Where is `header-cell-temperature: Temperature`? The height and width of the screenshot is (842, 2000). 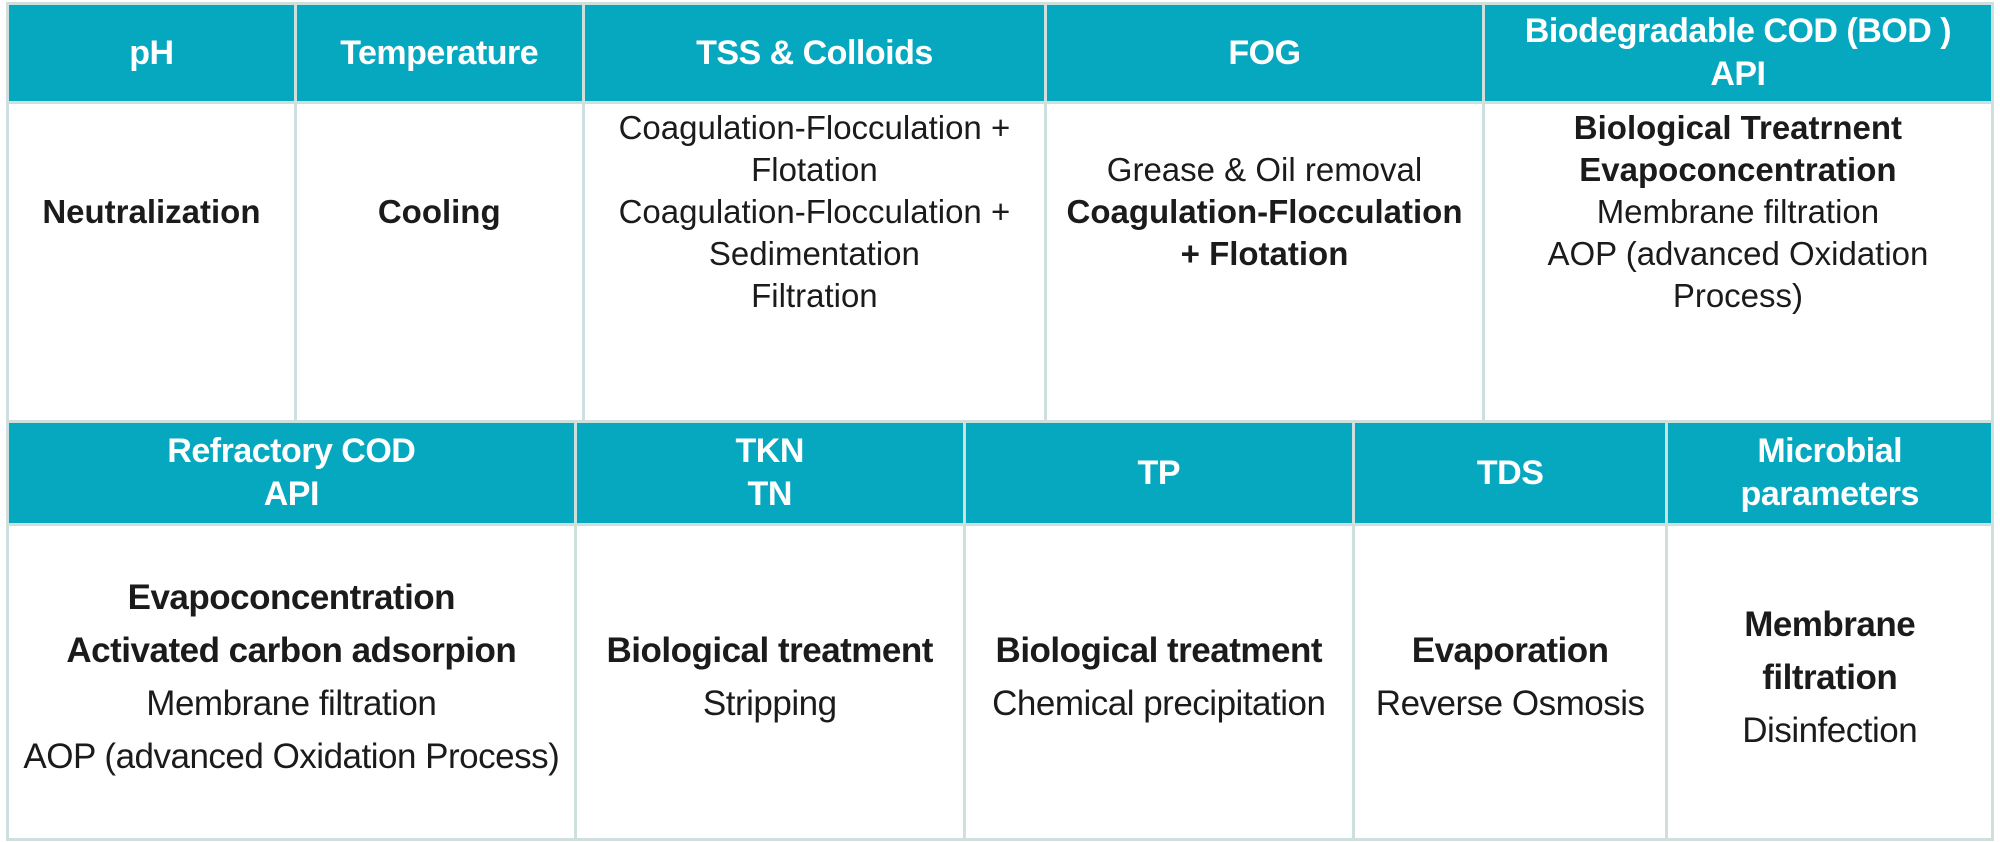 header-cell-temperature: Temperature is located at coordinates (439, 53).